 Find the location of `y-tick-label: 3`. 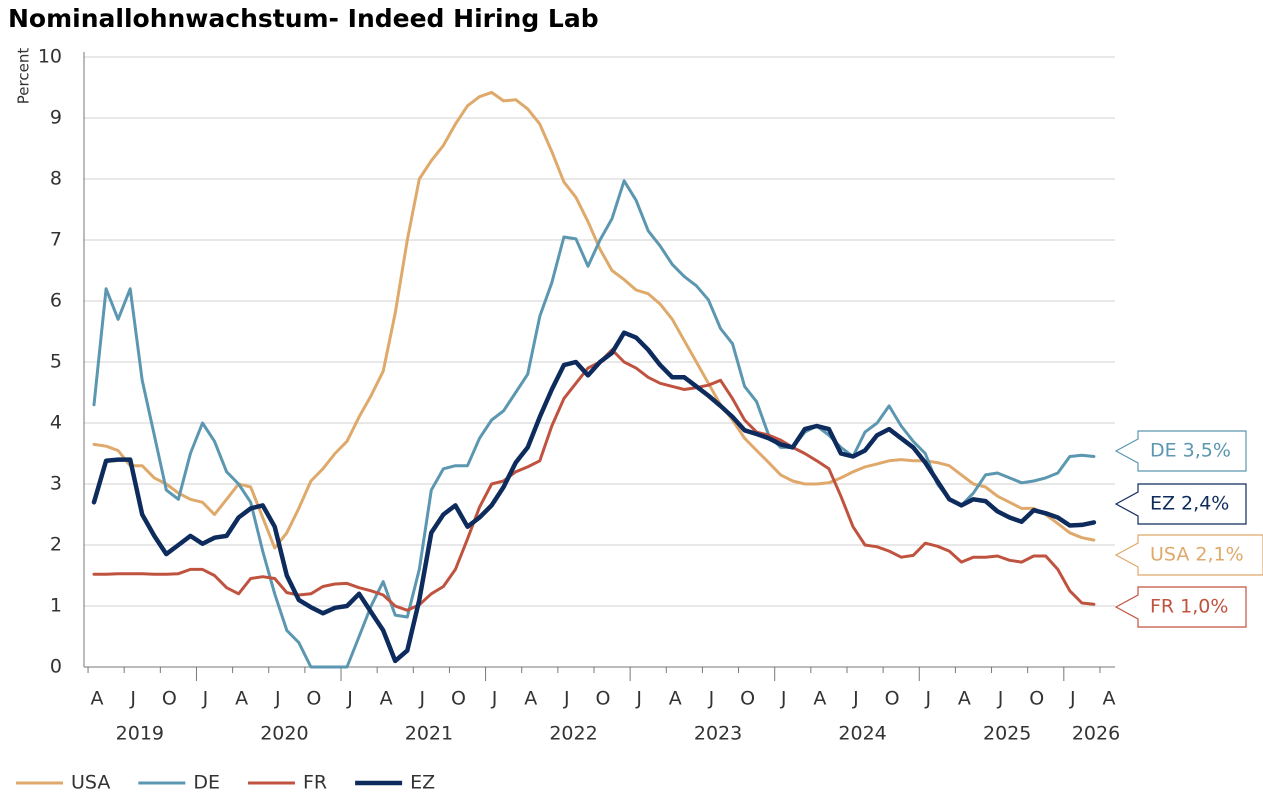

y-tick-label: 3 is located at coordinates (56, 484).